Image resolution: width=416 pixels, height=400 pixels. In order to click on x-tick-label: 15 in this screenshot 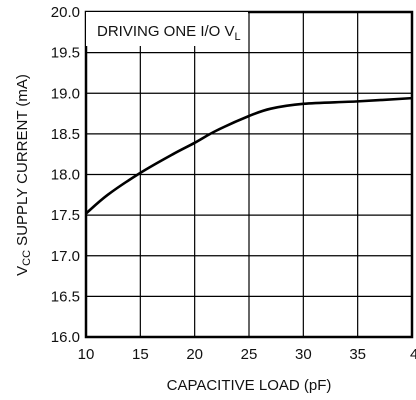, I will do `click(140, 354)`.